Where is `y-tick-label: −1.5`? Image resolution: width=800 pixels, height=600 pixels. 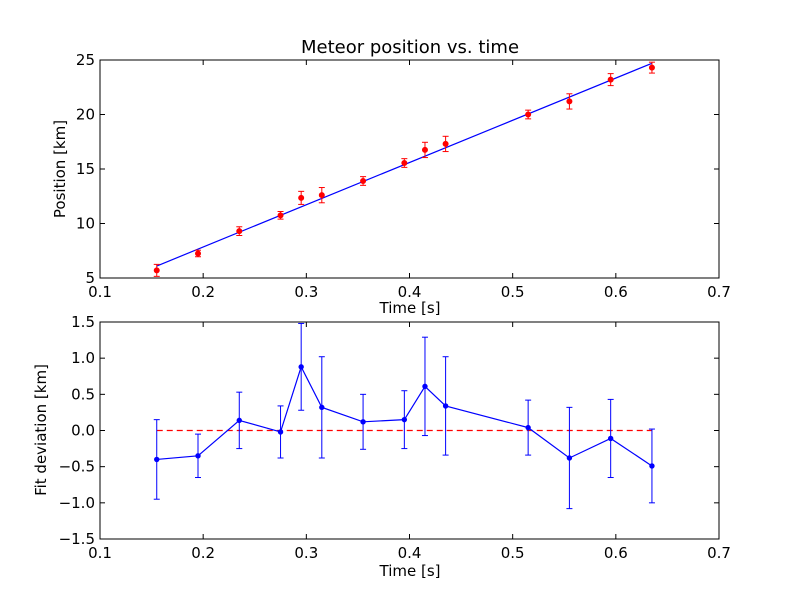 y-tick-label: −1.5 is located at coordinates (77, 539).